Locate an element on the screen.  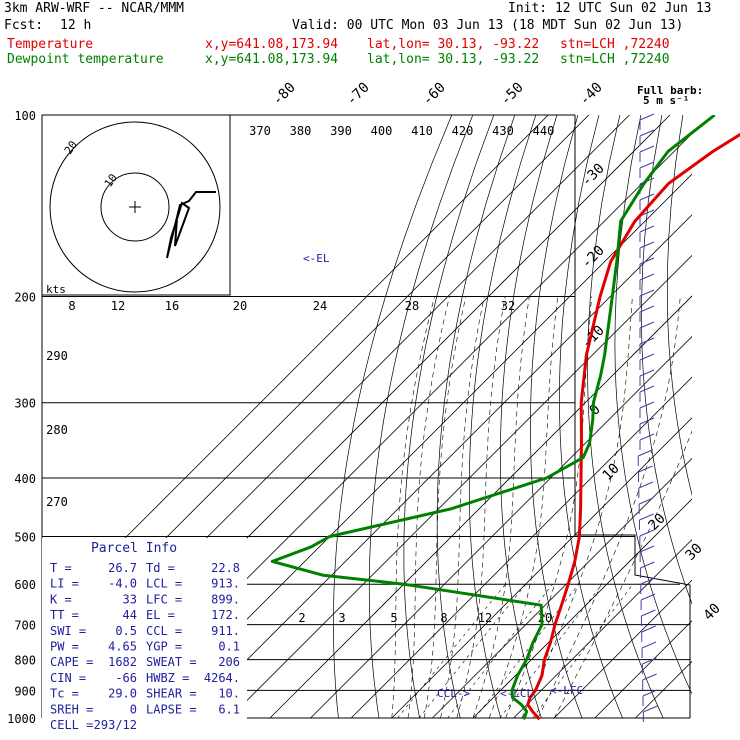
isentrope-label: 370 is located at coordinates (260, 131).